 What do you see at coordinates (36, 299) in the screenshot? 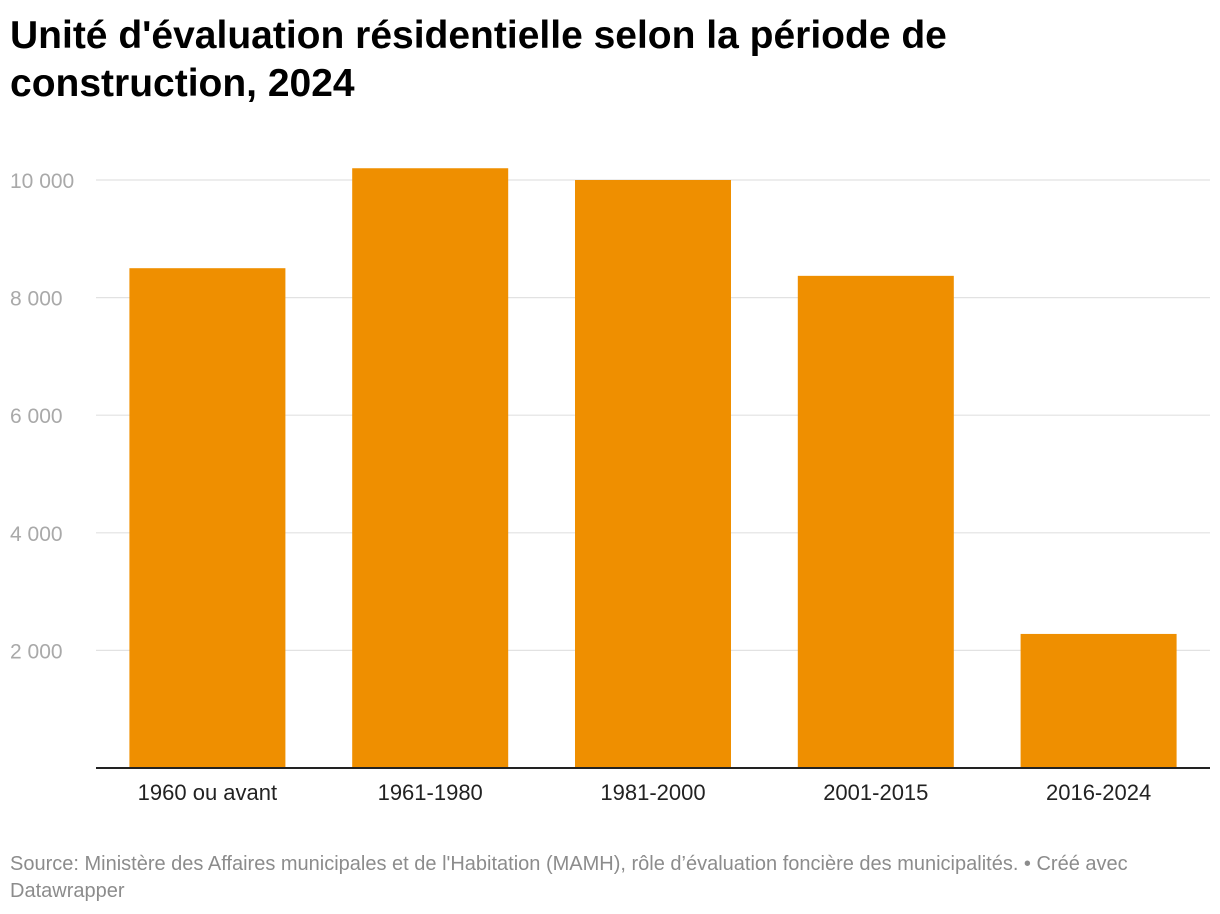
I see `y-tick-label: 8 000` at bounding box center [36, 299].